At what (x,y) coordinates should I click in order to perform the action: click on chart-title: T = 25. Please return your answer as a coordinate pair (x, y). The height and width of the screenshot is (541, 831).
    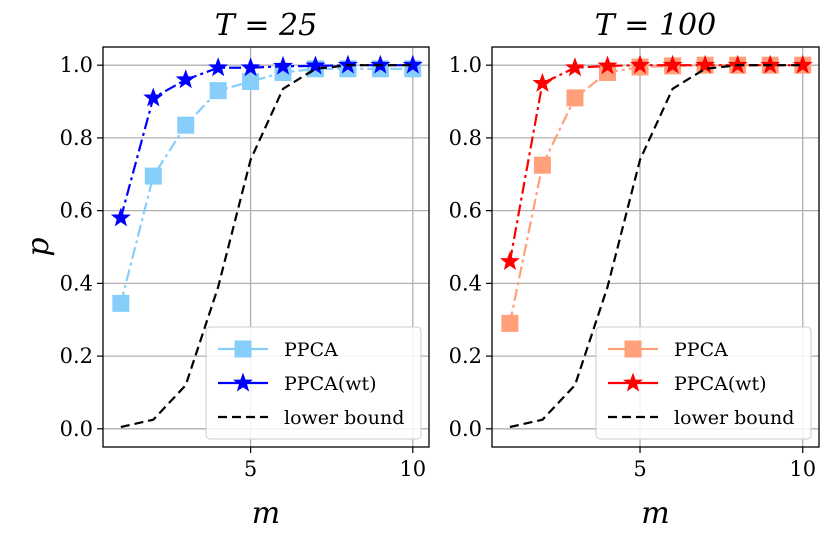
    Looking at the image, I should click on (266, 25).